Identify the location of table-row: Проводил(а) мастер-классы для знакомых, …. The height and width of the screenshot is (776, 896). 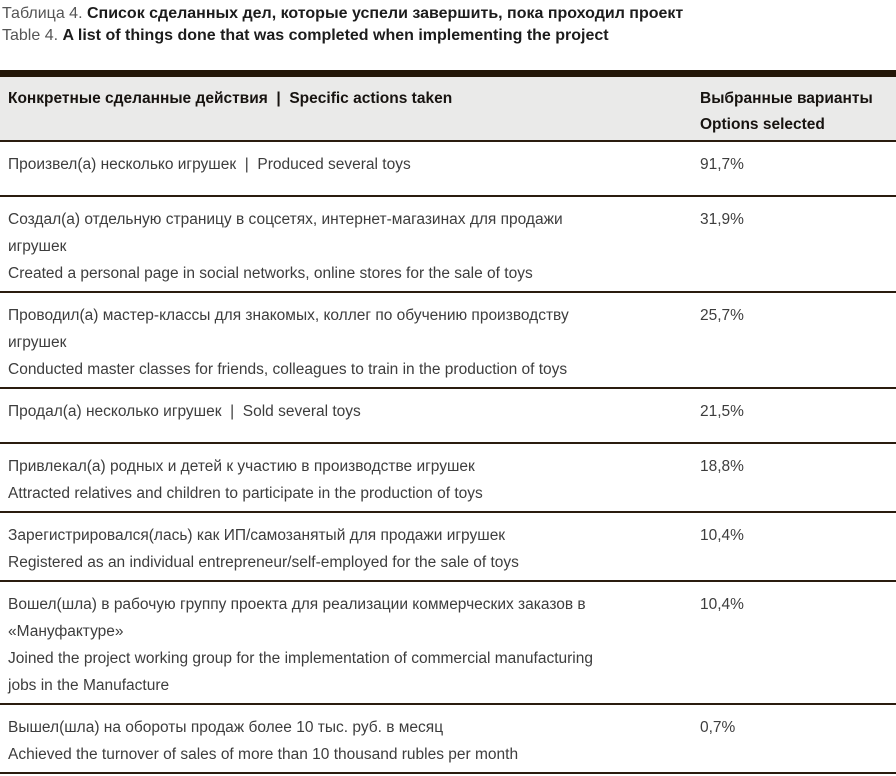
(448, 341).